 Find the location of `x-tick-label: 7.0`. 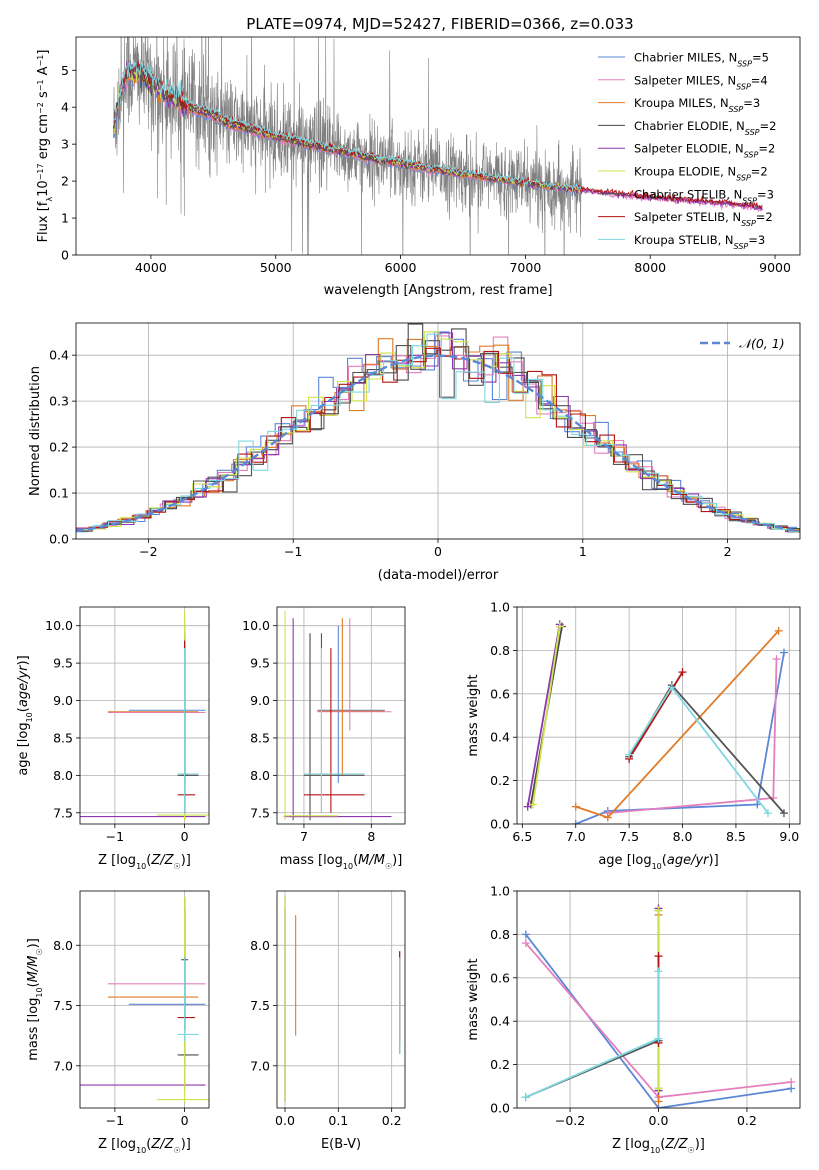

x-tick-label: 7.0 is located at coordinates (576, 836).